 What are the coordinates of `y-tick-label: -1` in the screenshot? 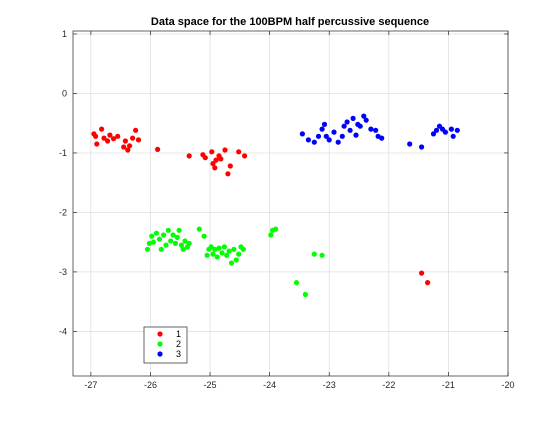 It's located at (63, 153).